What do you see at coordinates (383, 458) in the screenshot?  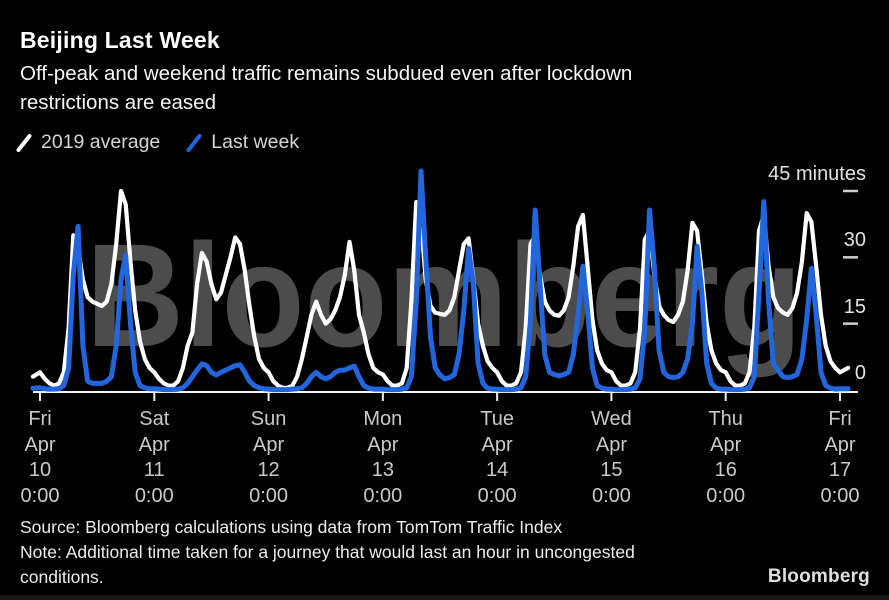 I see `x-tick-label-mon-13: Mon Apr 13 0:00` at bounding box center [383, 458].